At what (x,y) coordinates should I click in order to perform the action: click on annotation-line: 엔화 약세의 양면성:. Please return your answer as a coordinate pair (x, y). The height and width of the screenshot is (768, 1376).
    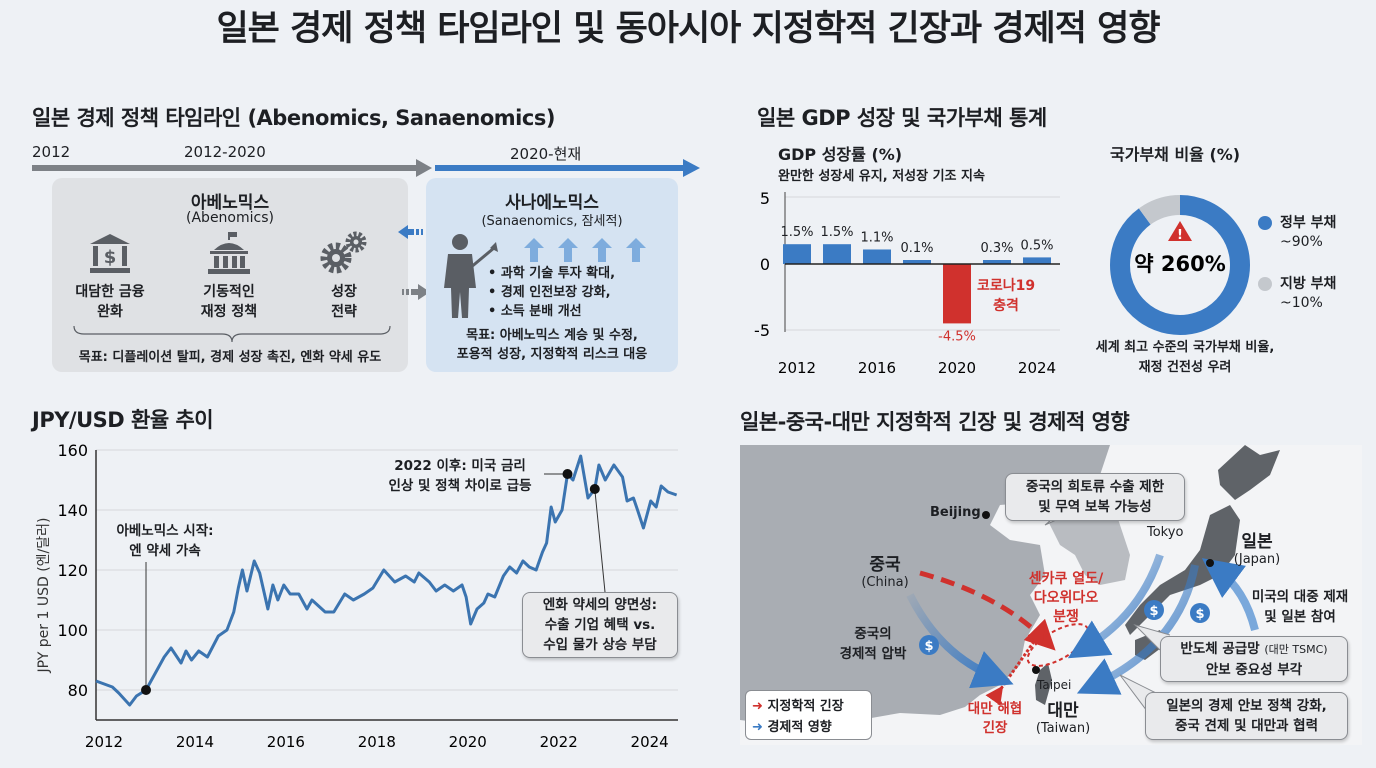
    Looking at the image, I should click on (600, 605).